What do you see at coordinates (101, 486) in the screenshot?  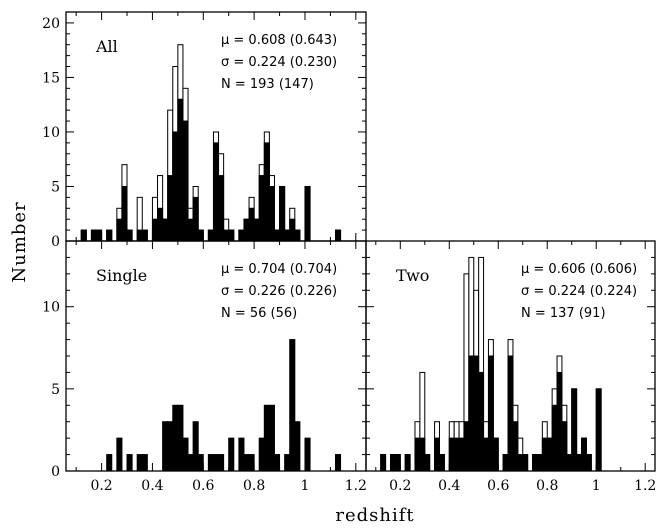 I see `x-tick-label: 0.2` at bounding box center [101, 486].